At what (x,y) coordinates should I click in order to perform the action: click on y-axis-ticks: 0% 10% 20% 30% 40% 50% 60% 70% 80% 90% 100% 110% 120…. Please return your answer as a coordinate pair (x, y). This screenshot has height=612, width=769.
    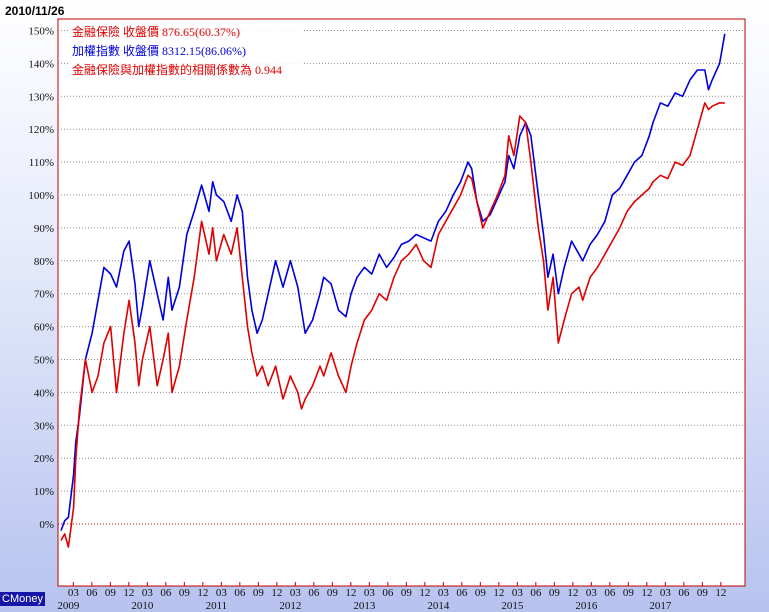
    Looking at the image, I should click on (41, 279).